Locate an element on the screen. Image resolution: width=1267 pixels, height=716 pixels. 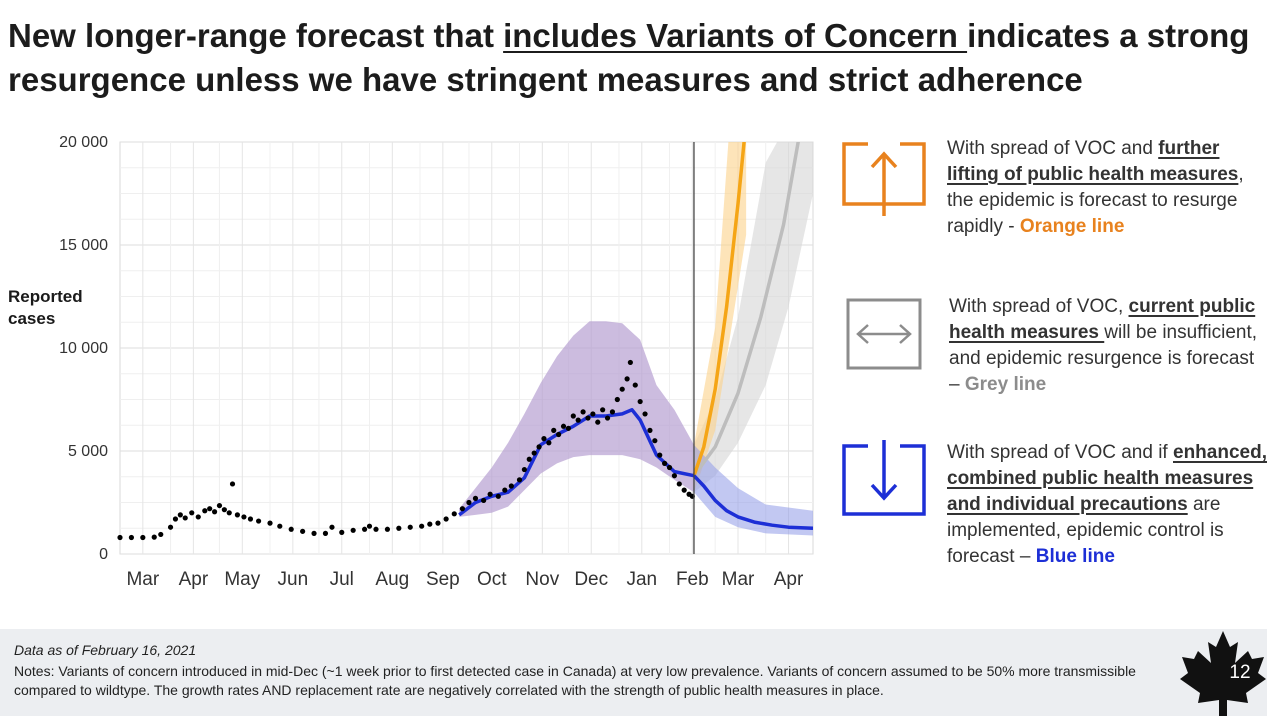
y-tick-label: 10 000 is located at coordinates (83, 348).